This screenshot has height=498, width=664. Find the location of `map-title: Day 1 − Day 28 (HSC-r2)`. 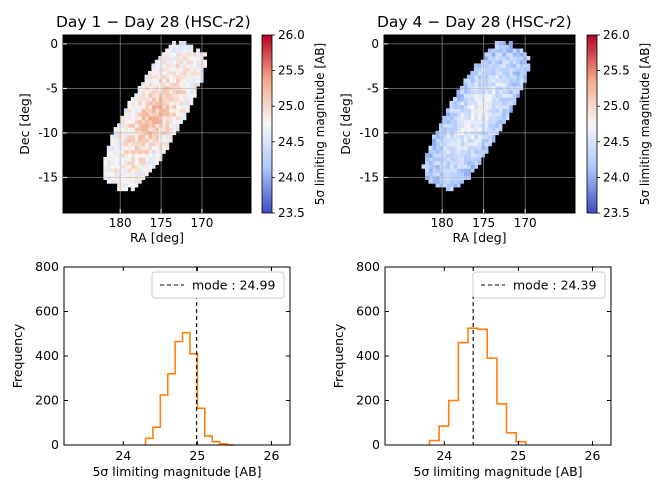

map-title: Day 1 − Day 28 (HSC-r2) is located at coordinates (153, 22).